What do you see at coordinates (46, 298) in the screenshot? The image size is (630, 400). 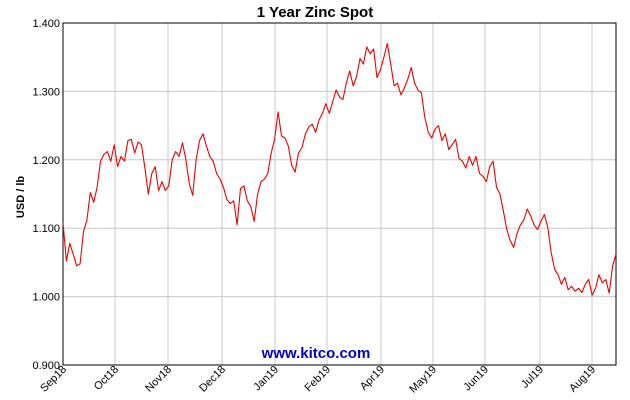 I see `y-tick-label: 1.000` at bounding box center [46, 298].